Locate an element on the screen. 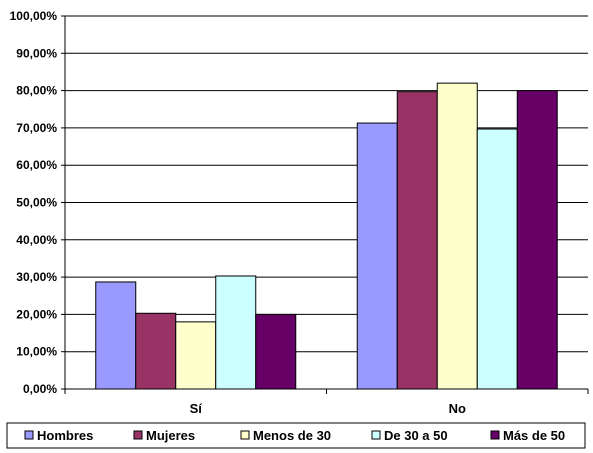  y-tick-label: 80,00% is located at coordinates (36, 91).